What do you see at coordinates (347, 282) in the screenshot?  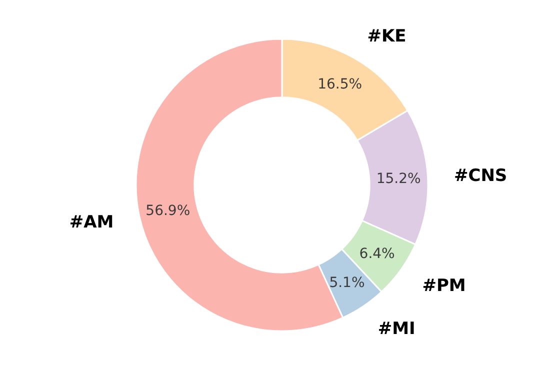 I see `data-label: 5.1%` at bounding box center [347, 282].